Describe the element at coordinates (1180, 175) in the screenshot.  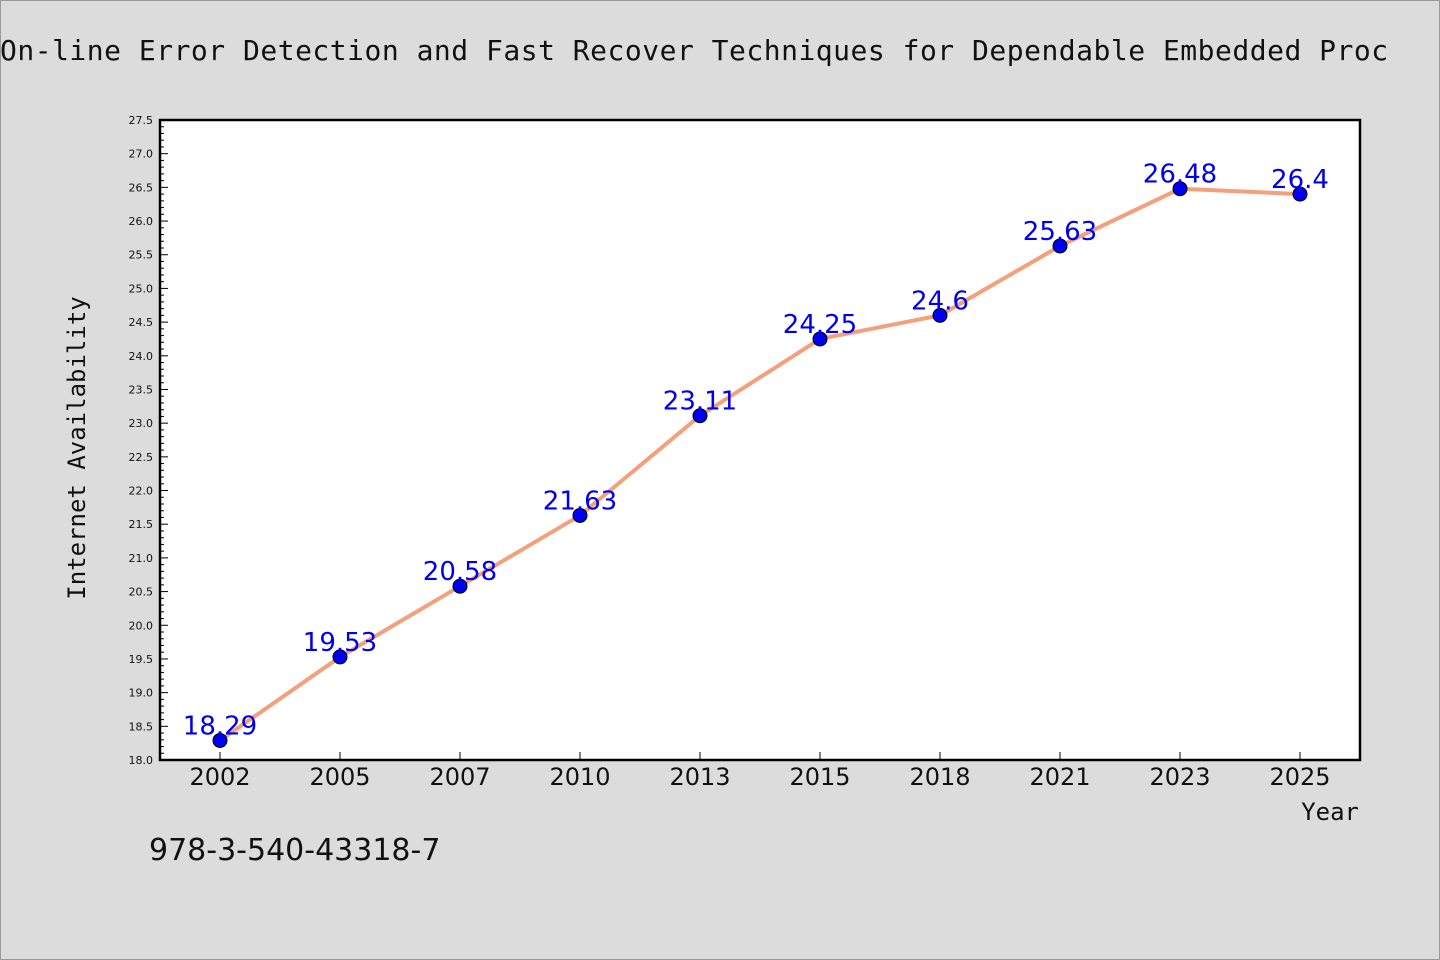
I see `data-label: 26.48` at that location.